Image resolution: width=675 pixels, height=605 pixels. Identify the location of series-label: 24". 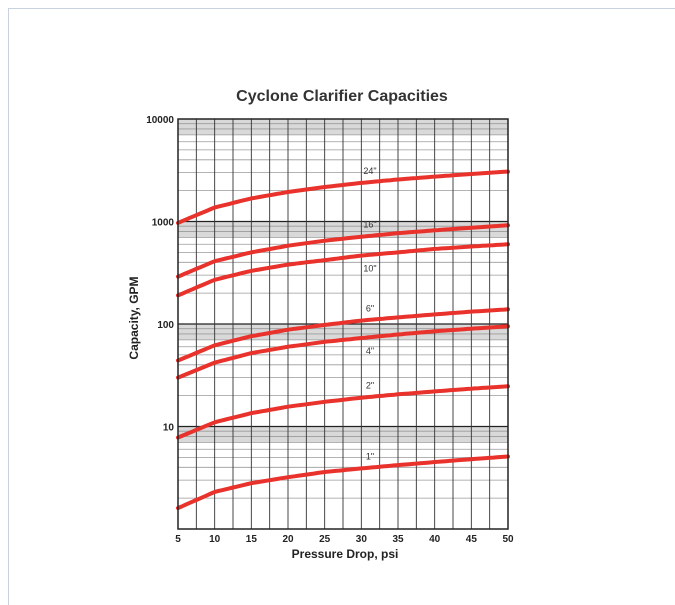
(369, 171).